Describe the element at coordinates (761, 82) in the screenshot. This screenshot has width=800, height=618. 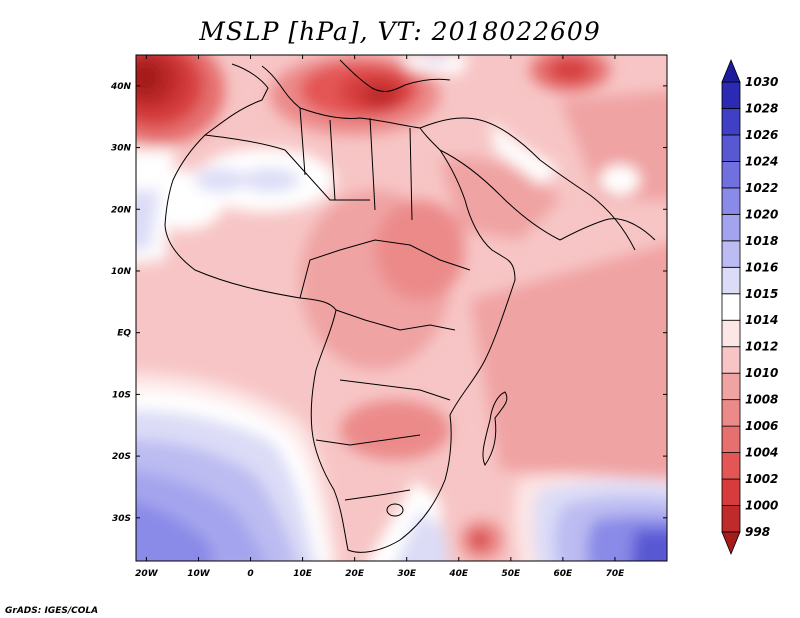
I see `colorbar-label: 1030` at that location.